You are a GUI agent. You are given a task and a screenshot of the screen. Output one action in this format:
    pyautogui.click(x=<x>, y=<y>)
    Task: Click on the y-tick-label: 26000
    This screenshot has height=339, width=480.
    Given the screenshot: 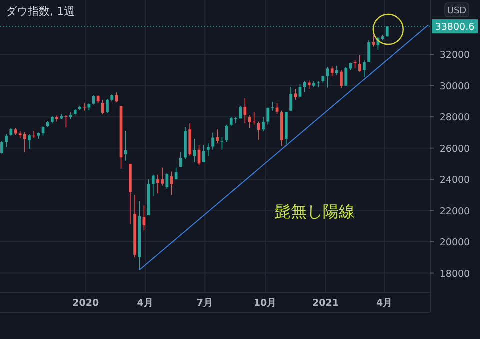 What is the action you would take?
    pyautogui.click(x=455, y=149)
    